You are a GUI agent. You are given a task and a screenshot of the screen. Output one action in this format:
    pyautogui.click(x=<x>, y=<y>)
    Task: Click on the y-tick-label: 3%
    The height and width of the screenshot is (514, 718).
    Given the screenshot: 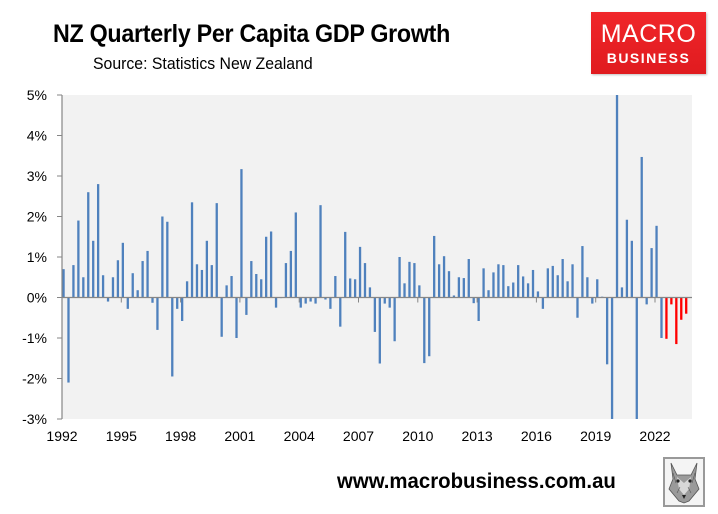 What is the action you would take?
    pyautogui.click(x=37, y=176)
    